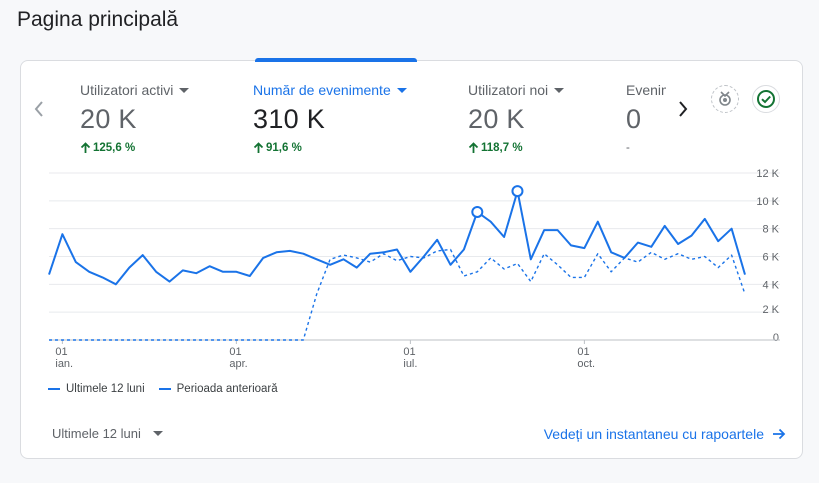 The image size is (819, 483). What do you see at coordinates (586, 364) in the screenshot?
I see `x-tick-month: oct.` at bounding box center [586, 364].